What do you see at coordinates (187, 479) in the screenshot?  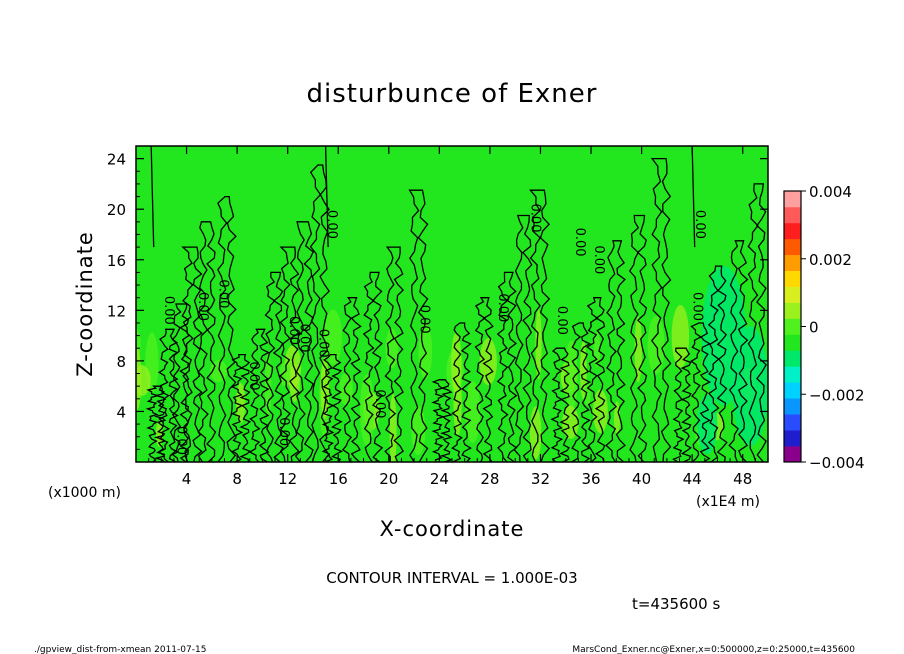 I see `x-tick-label: 4` at bounding box center [187, 479].